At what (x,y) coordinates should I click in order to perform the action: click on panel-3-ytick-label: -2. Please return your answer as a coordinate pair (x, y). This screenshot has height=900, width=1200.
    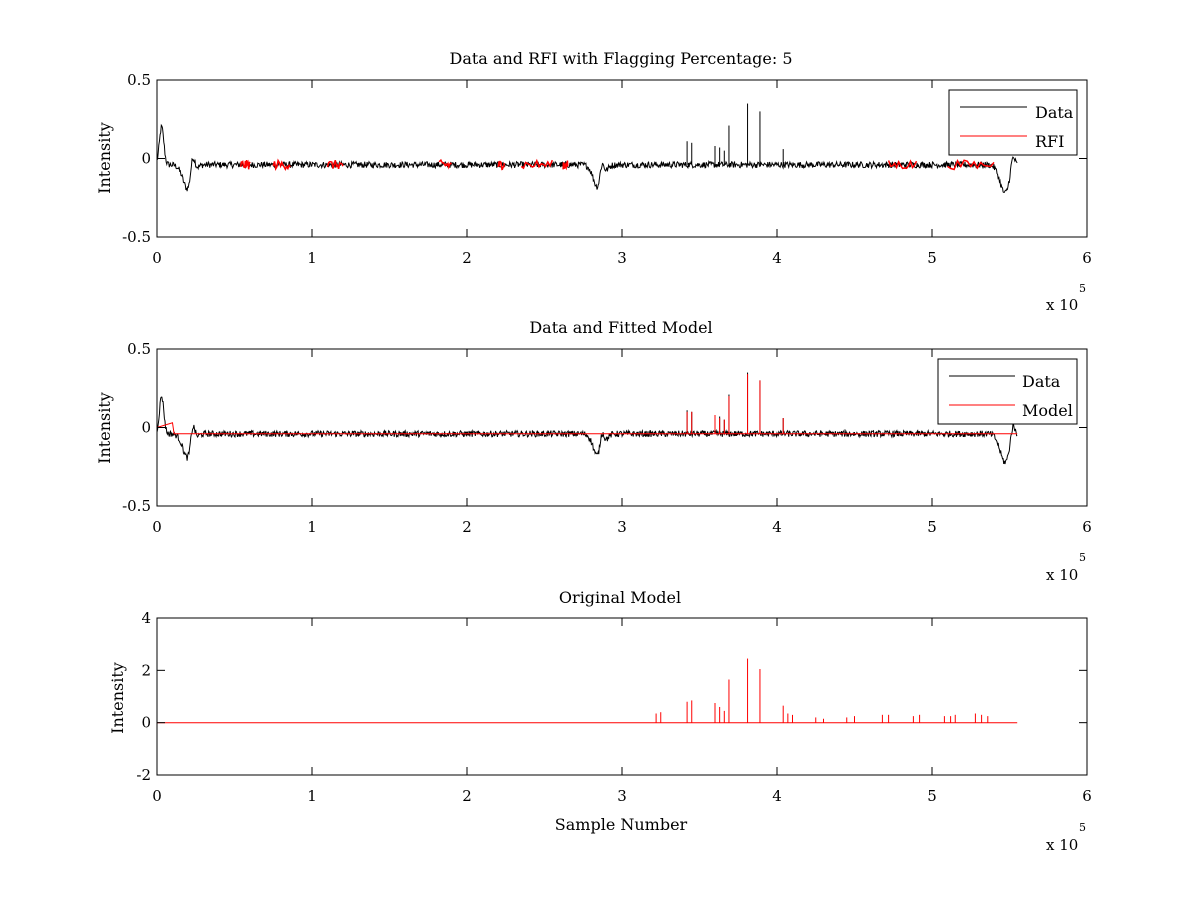
    Looking at the image, I should click on (143, 775).